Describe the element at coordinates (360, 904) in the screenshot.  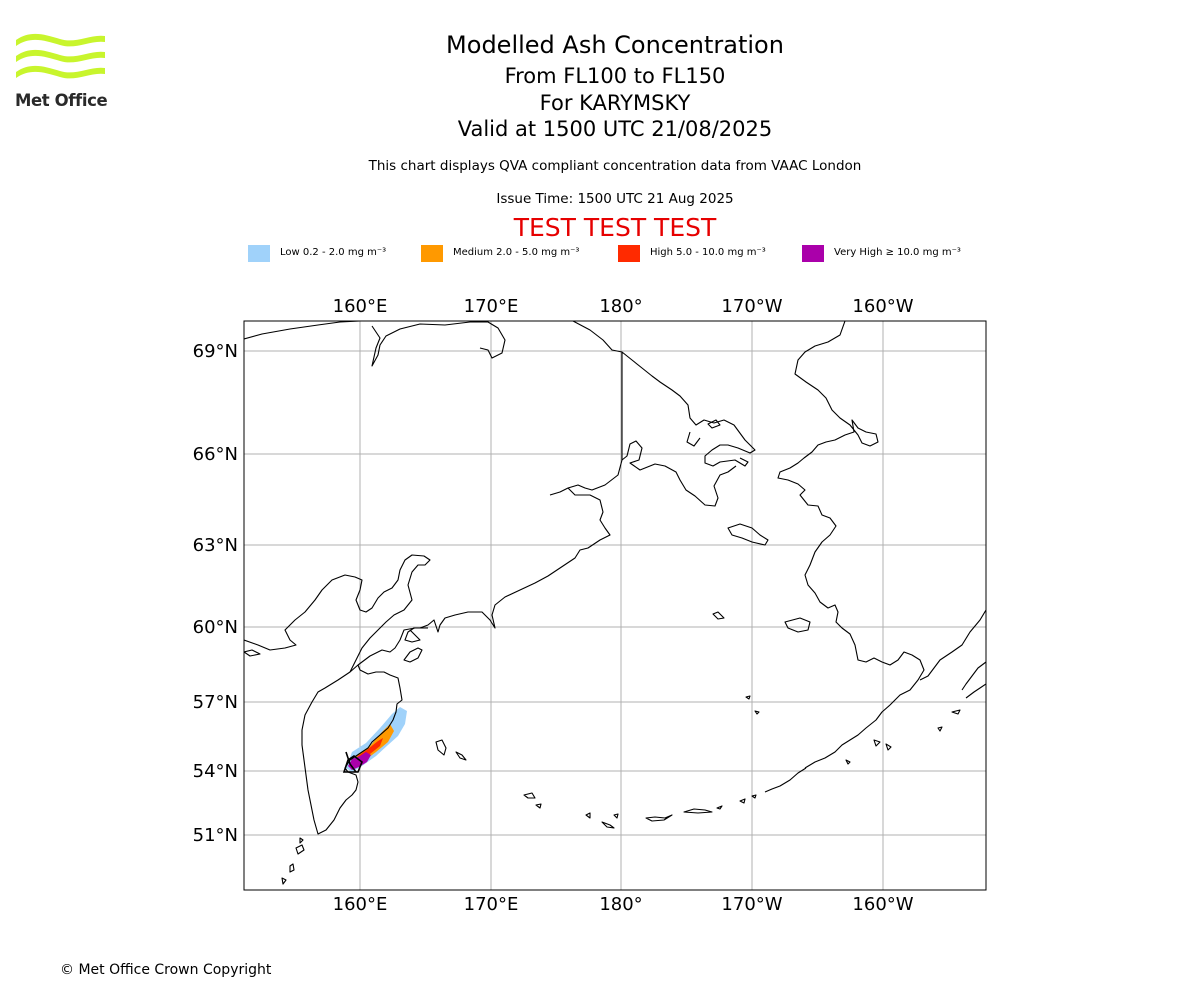
I see `lon-label-bottom: 160°E` at that location.